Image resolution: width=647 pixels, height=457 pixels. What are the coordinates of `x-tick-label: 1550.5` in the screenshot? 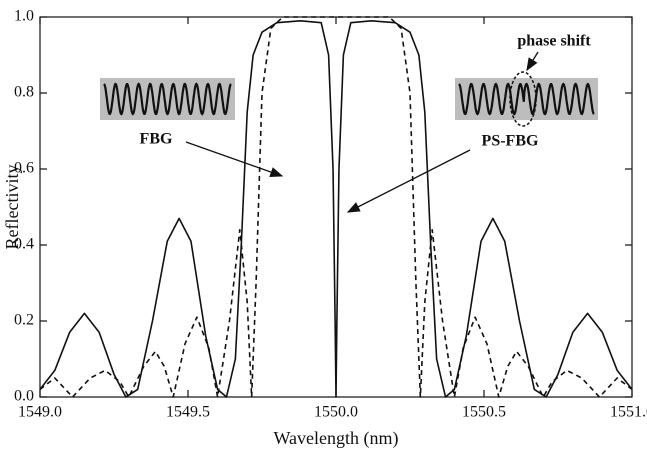 It's located at (484, 412).